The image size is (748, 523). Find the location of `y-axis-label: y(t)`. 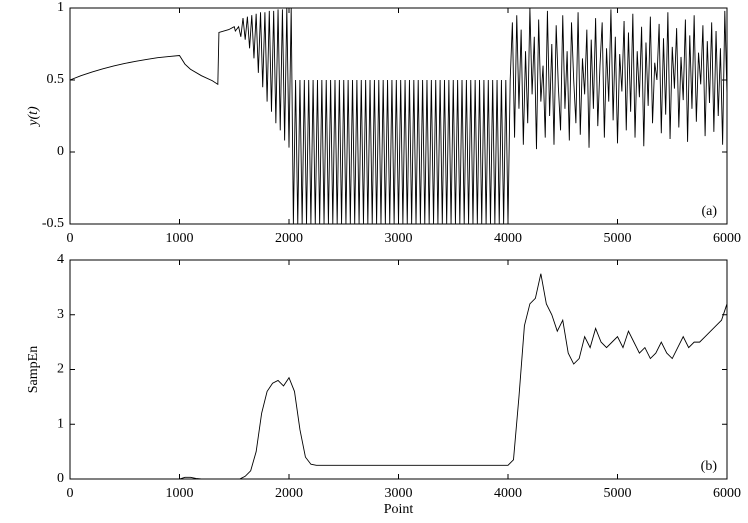

y-axis-label: y(t) is located at coordinates (33, 117).